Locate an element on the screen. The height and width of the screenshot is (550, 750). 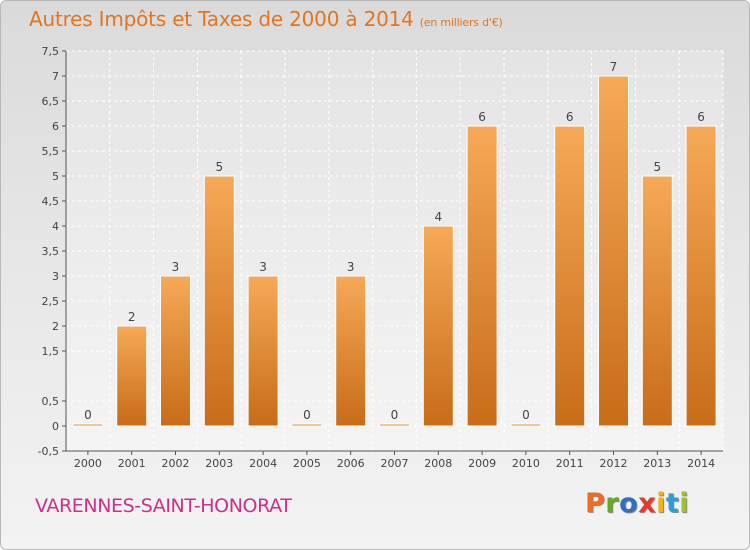
y-tick-label: 5,5 is located at coordinates (51, 151).